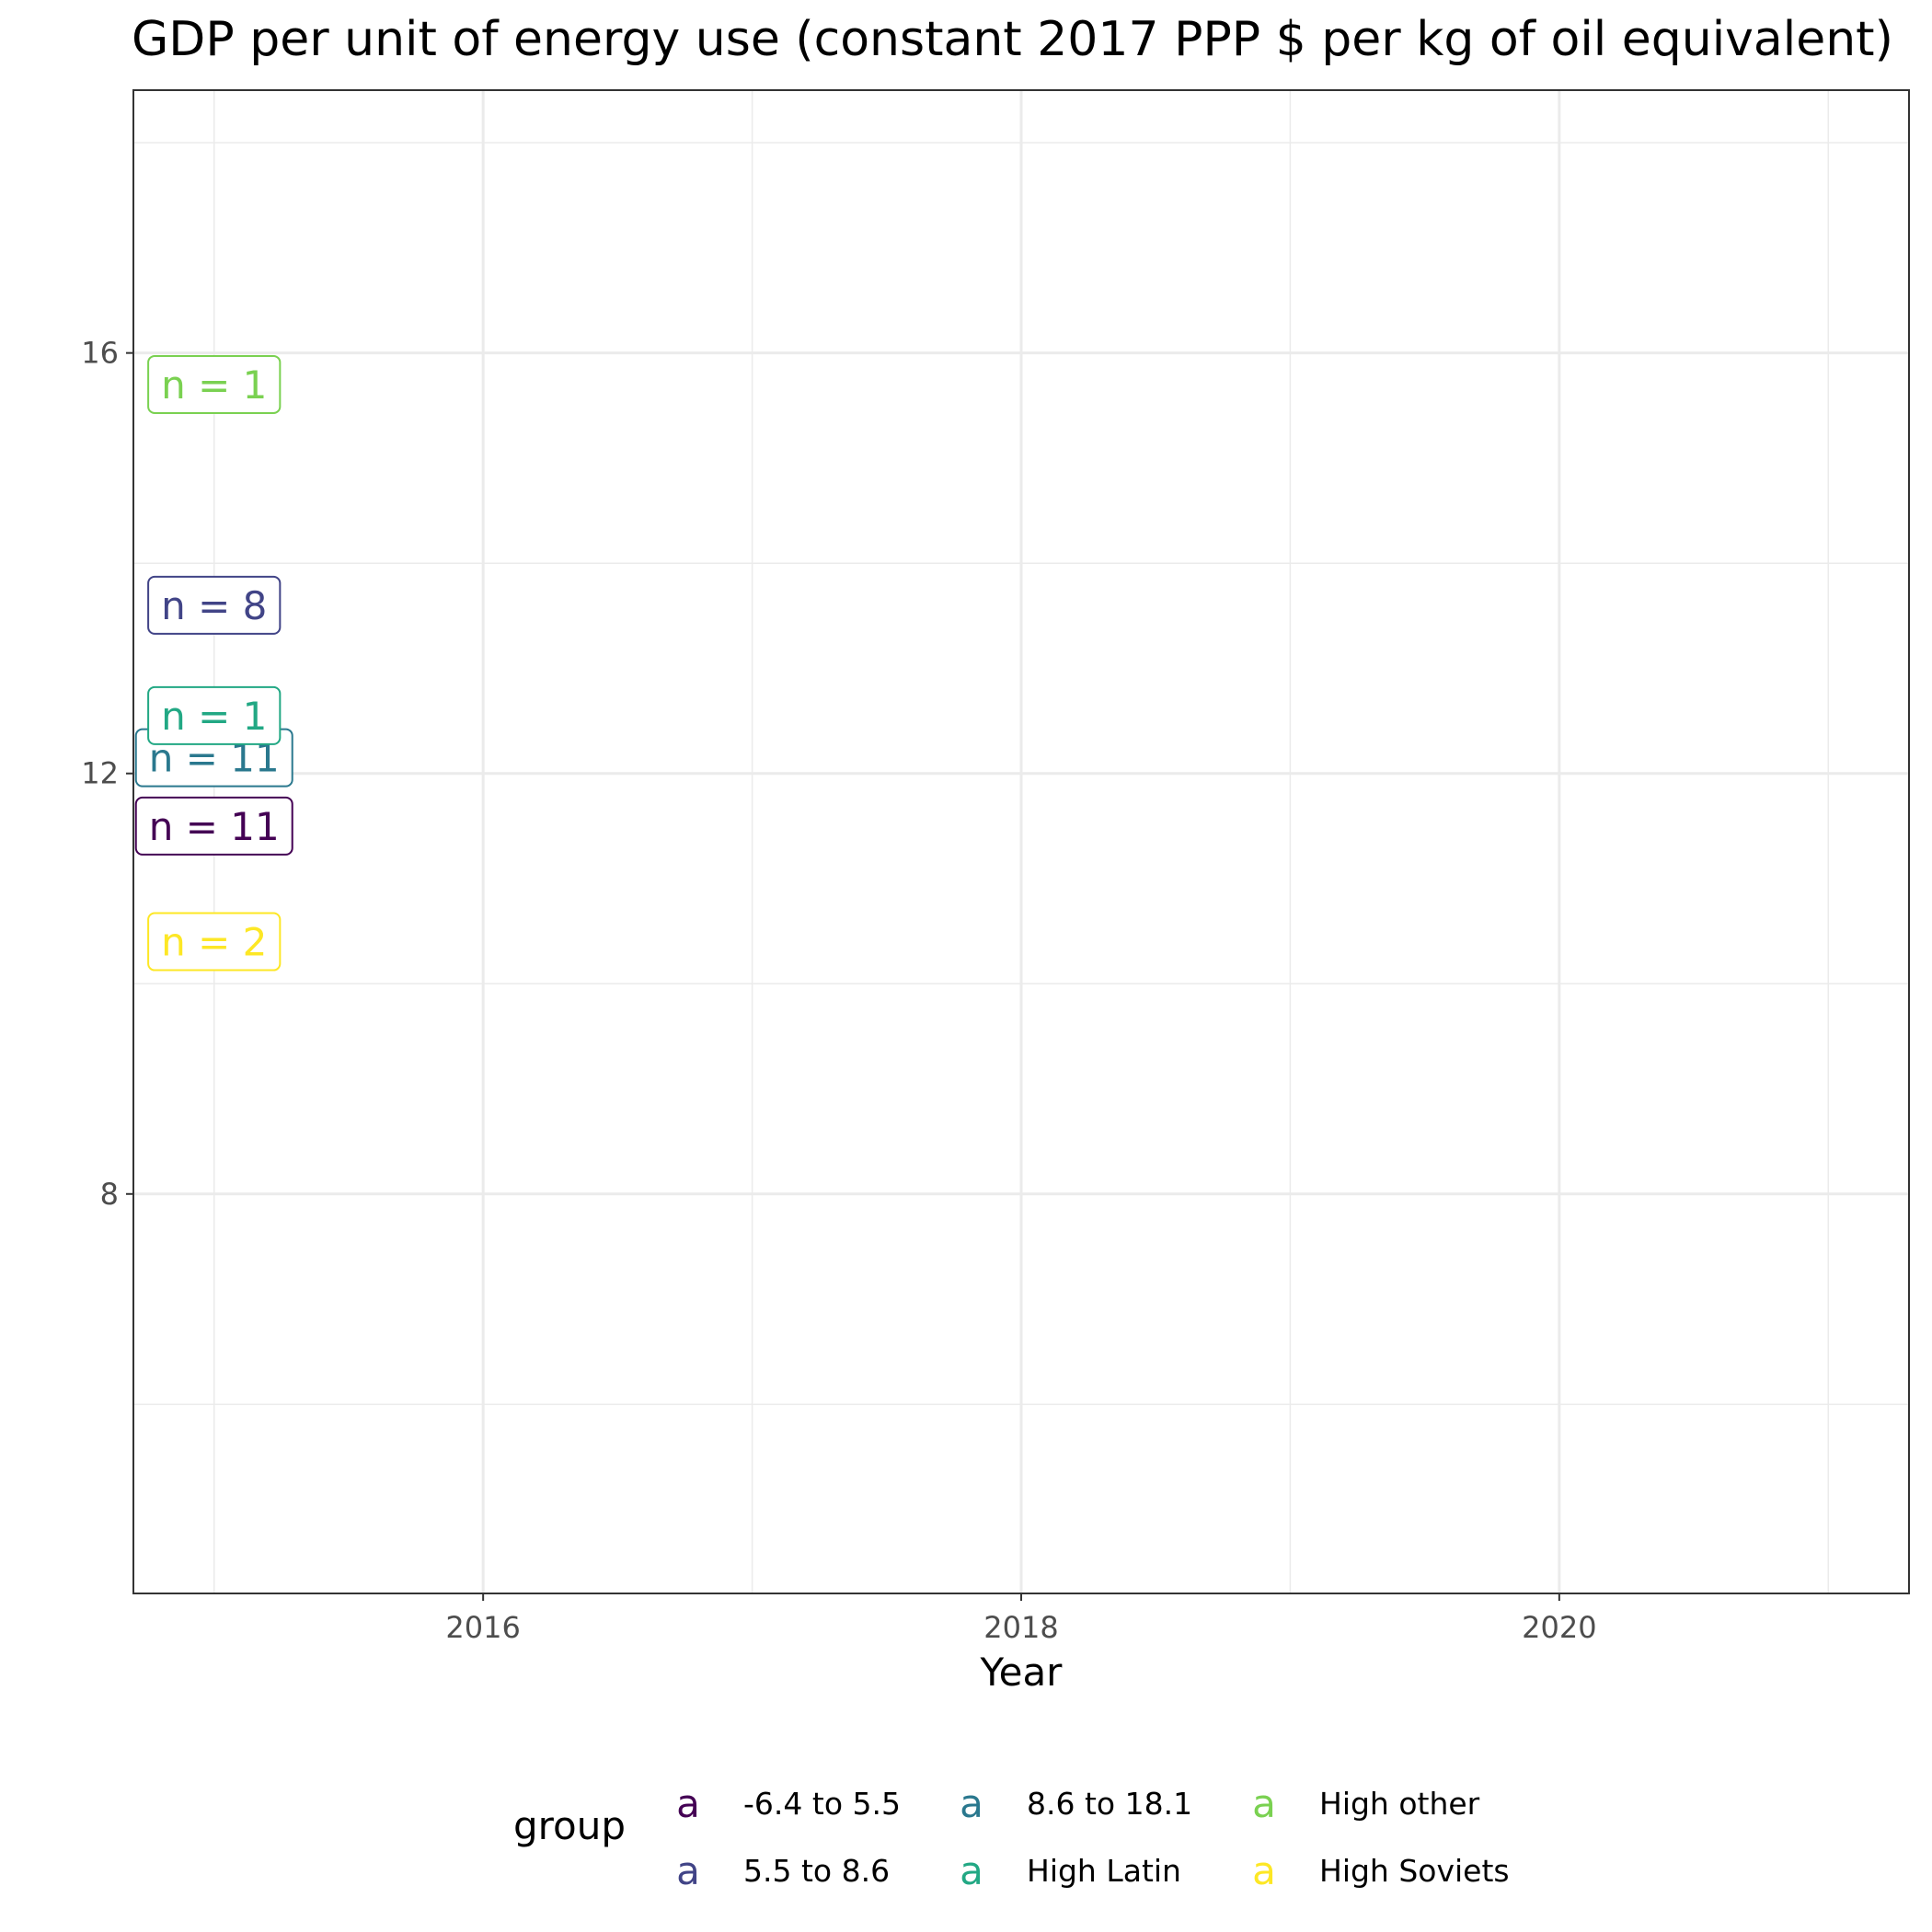 This screenshot has width=1932, height=1932. I want to click on legend-label: 5.5 to 8.6, so click(816, 1871).